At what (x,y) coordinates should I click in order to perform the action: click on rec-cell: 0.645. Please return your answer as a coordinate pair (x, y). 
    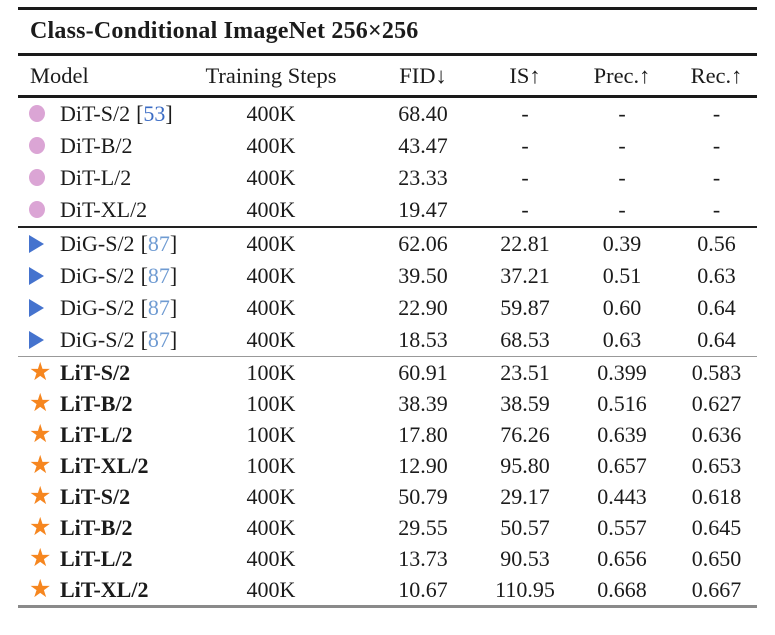
    Looking at the image, I should click on (716, 527).